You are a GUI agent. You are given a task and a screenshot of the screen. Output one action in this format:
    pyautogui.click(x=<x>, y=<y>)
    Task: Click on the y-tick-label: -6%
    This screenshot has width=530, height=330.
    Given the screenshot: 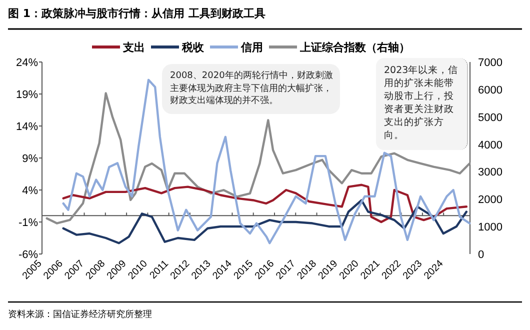 What is the action you would take?
    pyautogui.click(x=28, y=255)
    